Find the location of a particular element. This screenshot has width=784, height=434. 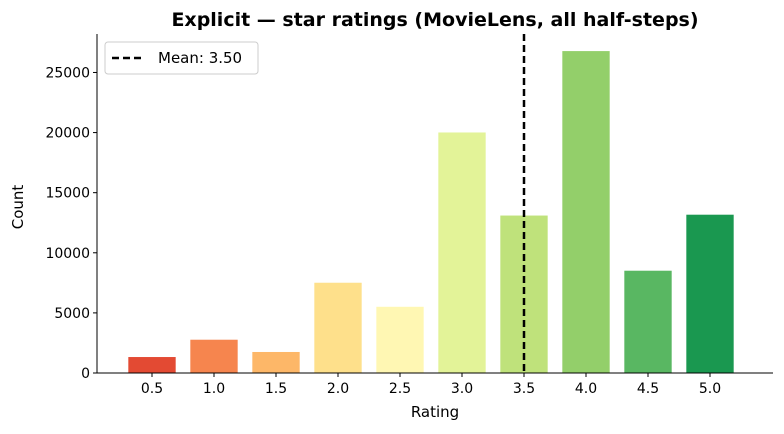

x-tick-label: 2.5 is located at coordinates (400, 389).